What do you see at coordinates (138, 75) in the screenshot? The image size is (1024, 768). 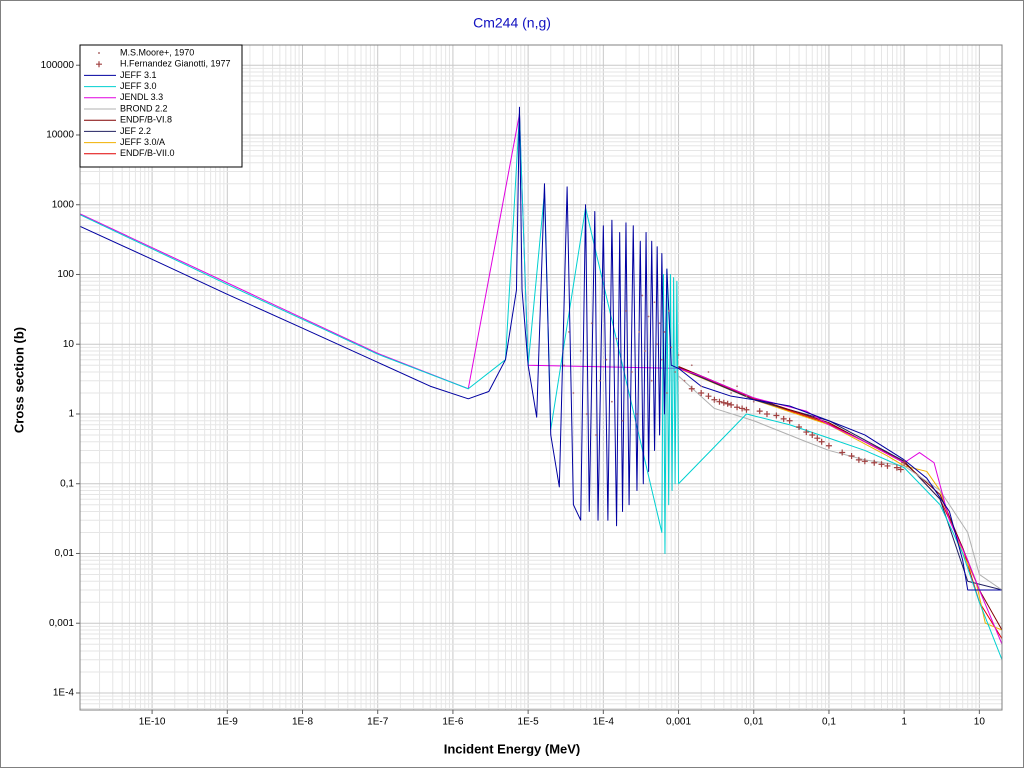 I see `legend-label: JEFF 3.1` at bounding box center [138, 75].